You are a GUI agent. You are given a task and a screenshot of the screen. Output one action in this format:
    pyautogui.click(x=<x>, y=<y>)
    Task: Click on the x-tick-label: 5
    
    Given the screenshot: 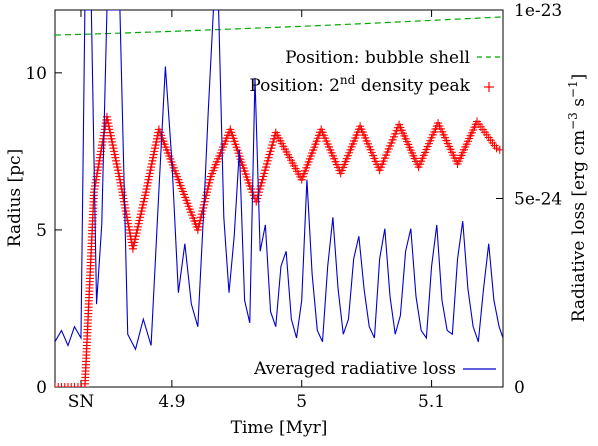 What is the action you would take?
    pyautogui.click(x=301, y=402)
    